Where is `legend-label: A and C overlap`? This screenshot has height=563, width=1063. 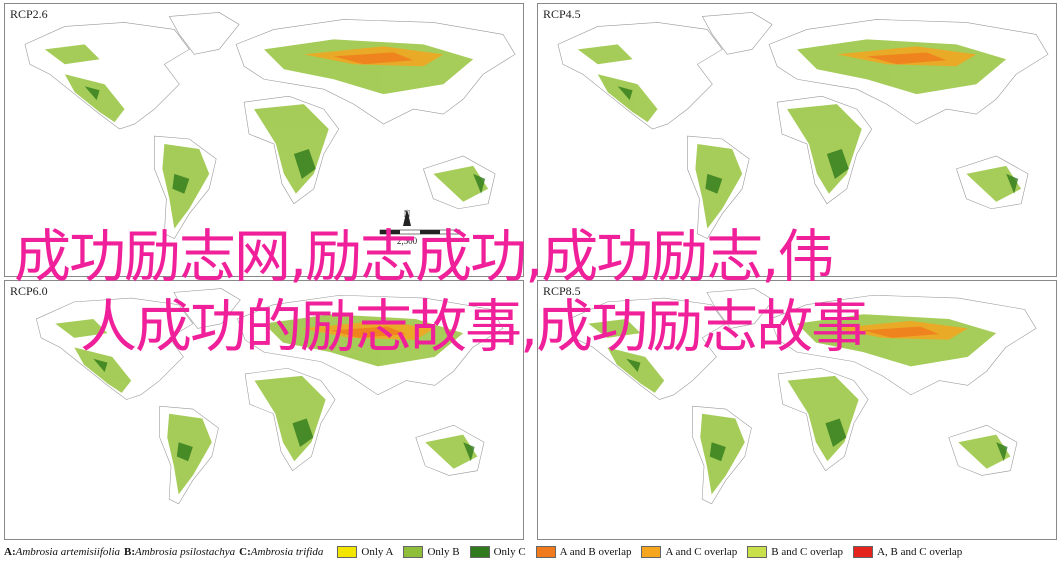 legend-label: A and C overlap is located at coordinates (701, 552).